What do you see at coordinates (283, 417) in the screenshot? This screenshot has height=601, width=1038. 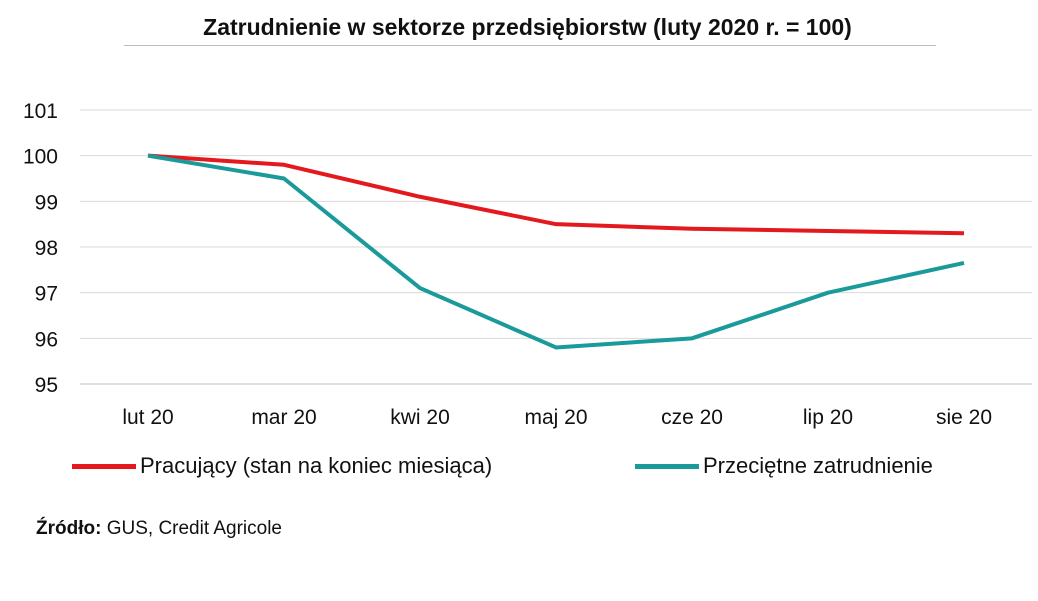 I see `x-tick-label: mar 20` at bounding box center [283, 417].